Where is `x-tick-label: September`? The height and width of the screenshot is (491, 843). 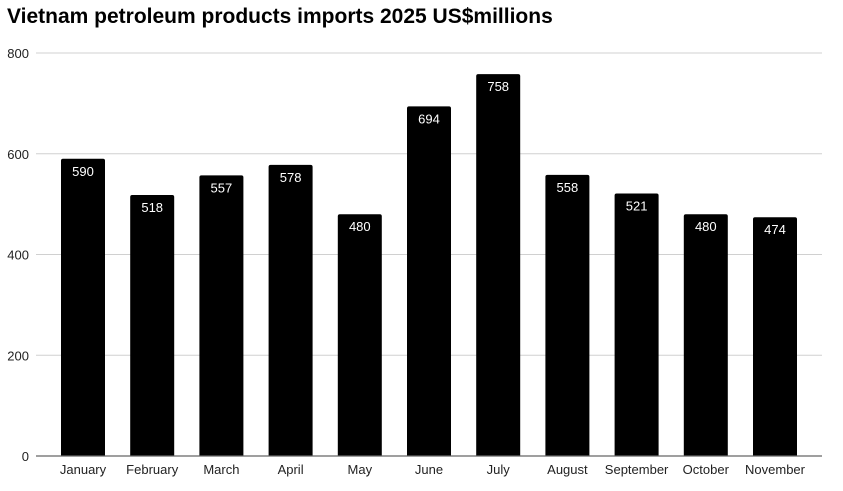 x-tick-label: September is located at coordinates (637, 469).